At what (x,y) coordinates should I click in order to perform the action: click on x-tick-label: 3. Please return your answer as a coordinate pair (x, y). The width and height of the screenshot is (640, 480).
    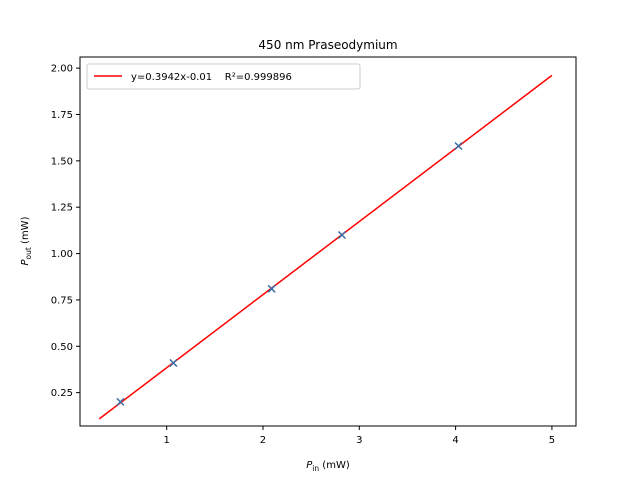
    Looking at the image, I should click on (359, 440).